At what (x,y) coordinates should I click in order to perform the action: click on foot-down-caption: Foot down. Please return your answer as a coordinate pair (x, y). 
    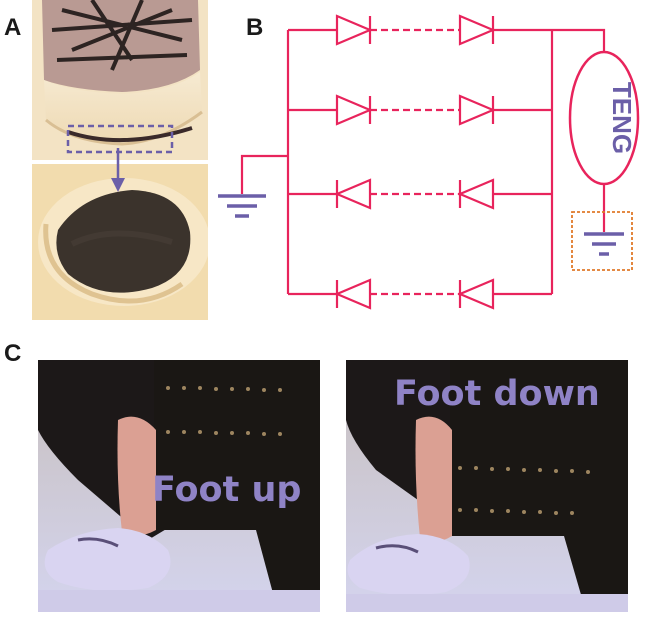
    Looking at the image, I should click on (497, 394).